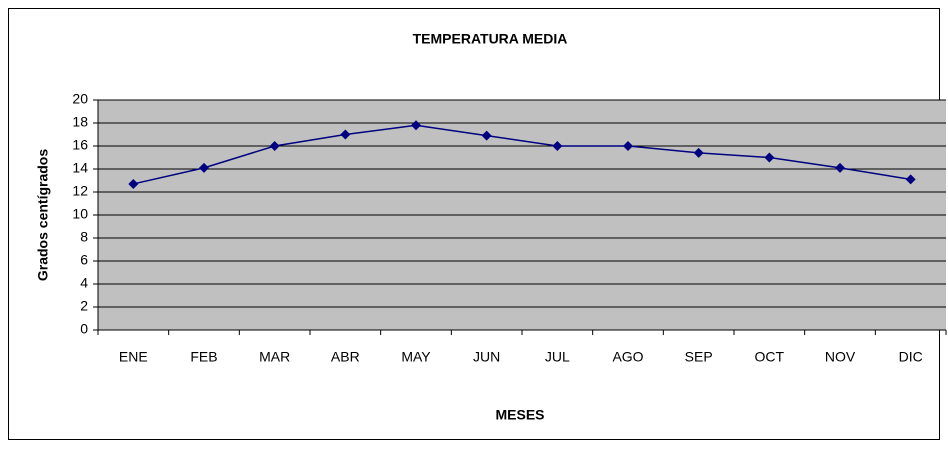 The height and width of the screenshot is (451, 948). I want to click on x-tick-label: SEP, so click(699, 357).